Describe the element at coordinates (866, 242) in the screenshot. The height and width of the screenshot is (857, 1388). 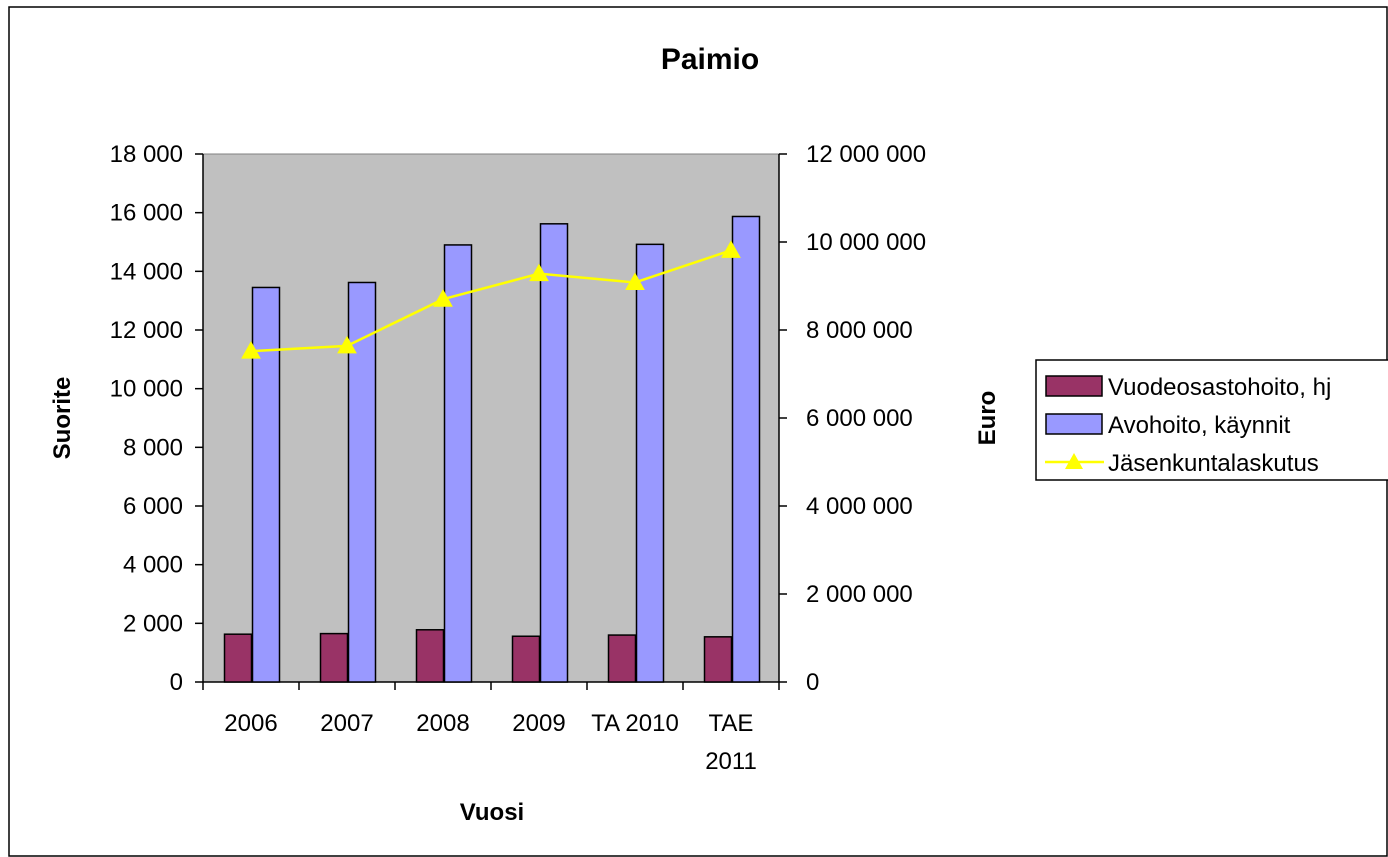
I see `right-tick-label: 10 000 000` at that location.